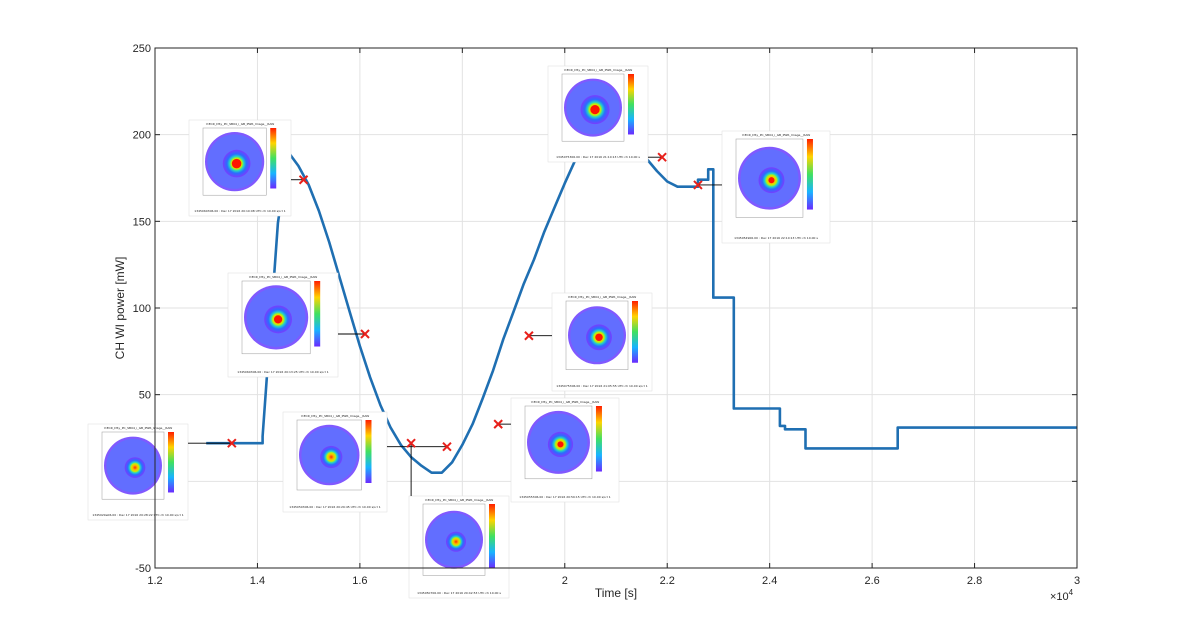  I want to click on x-tick-label: 1.2, so click(154, 581).